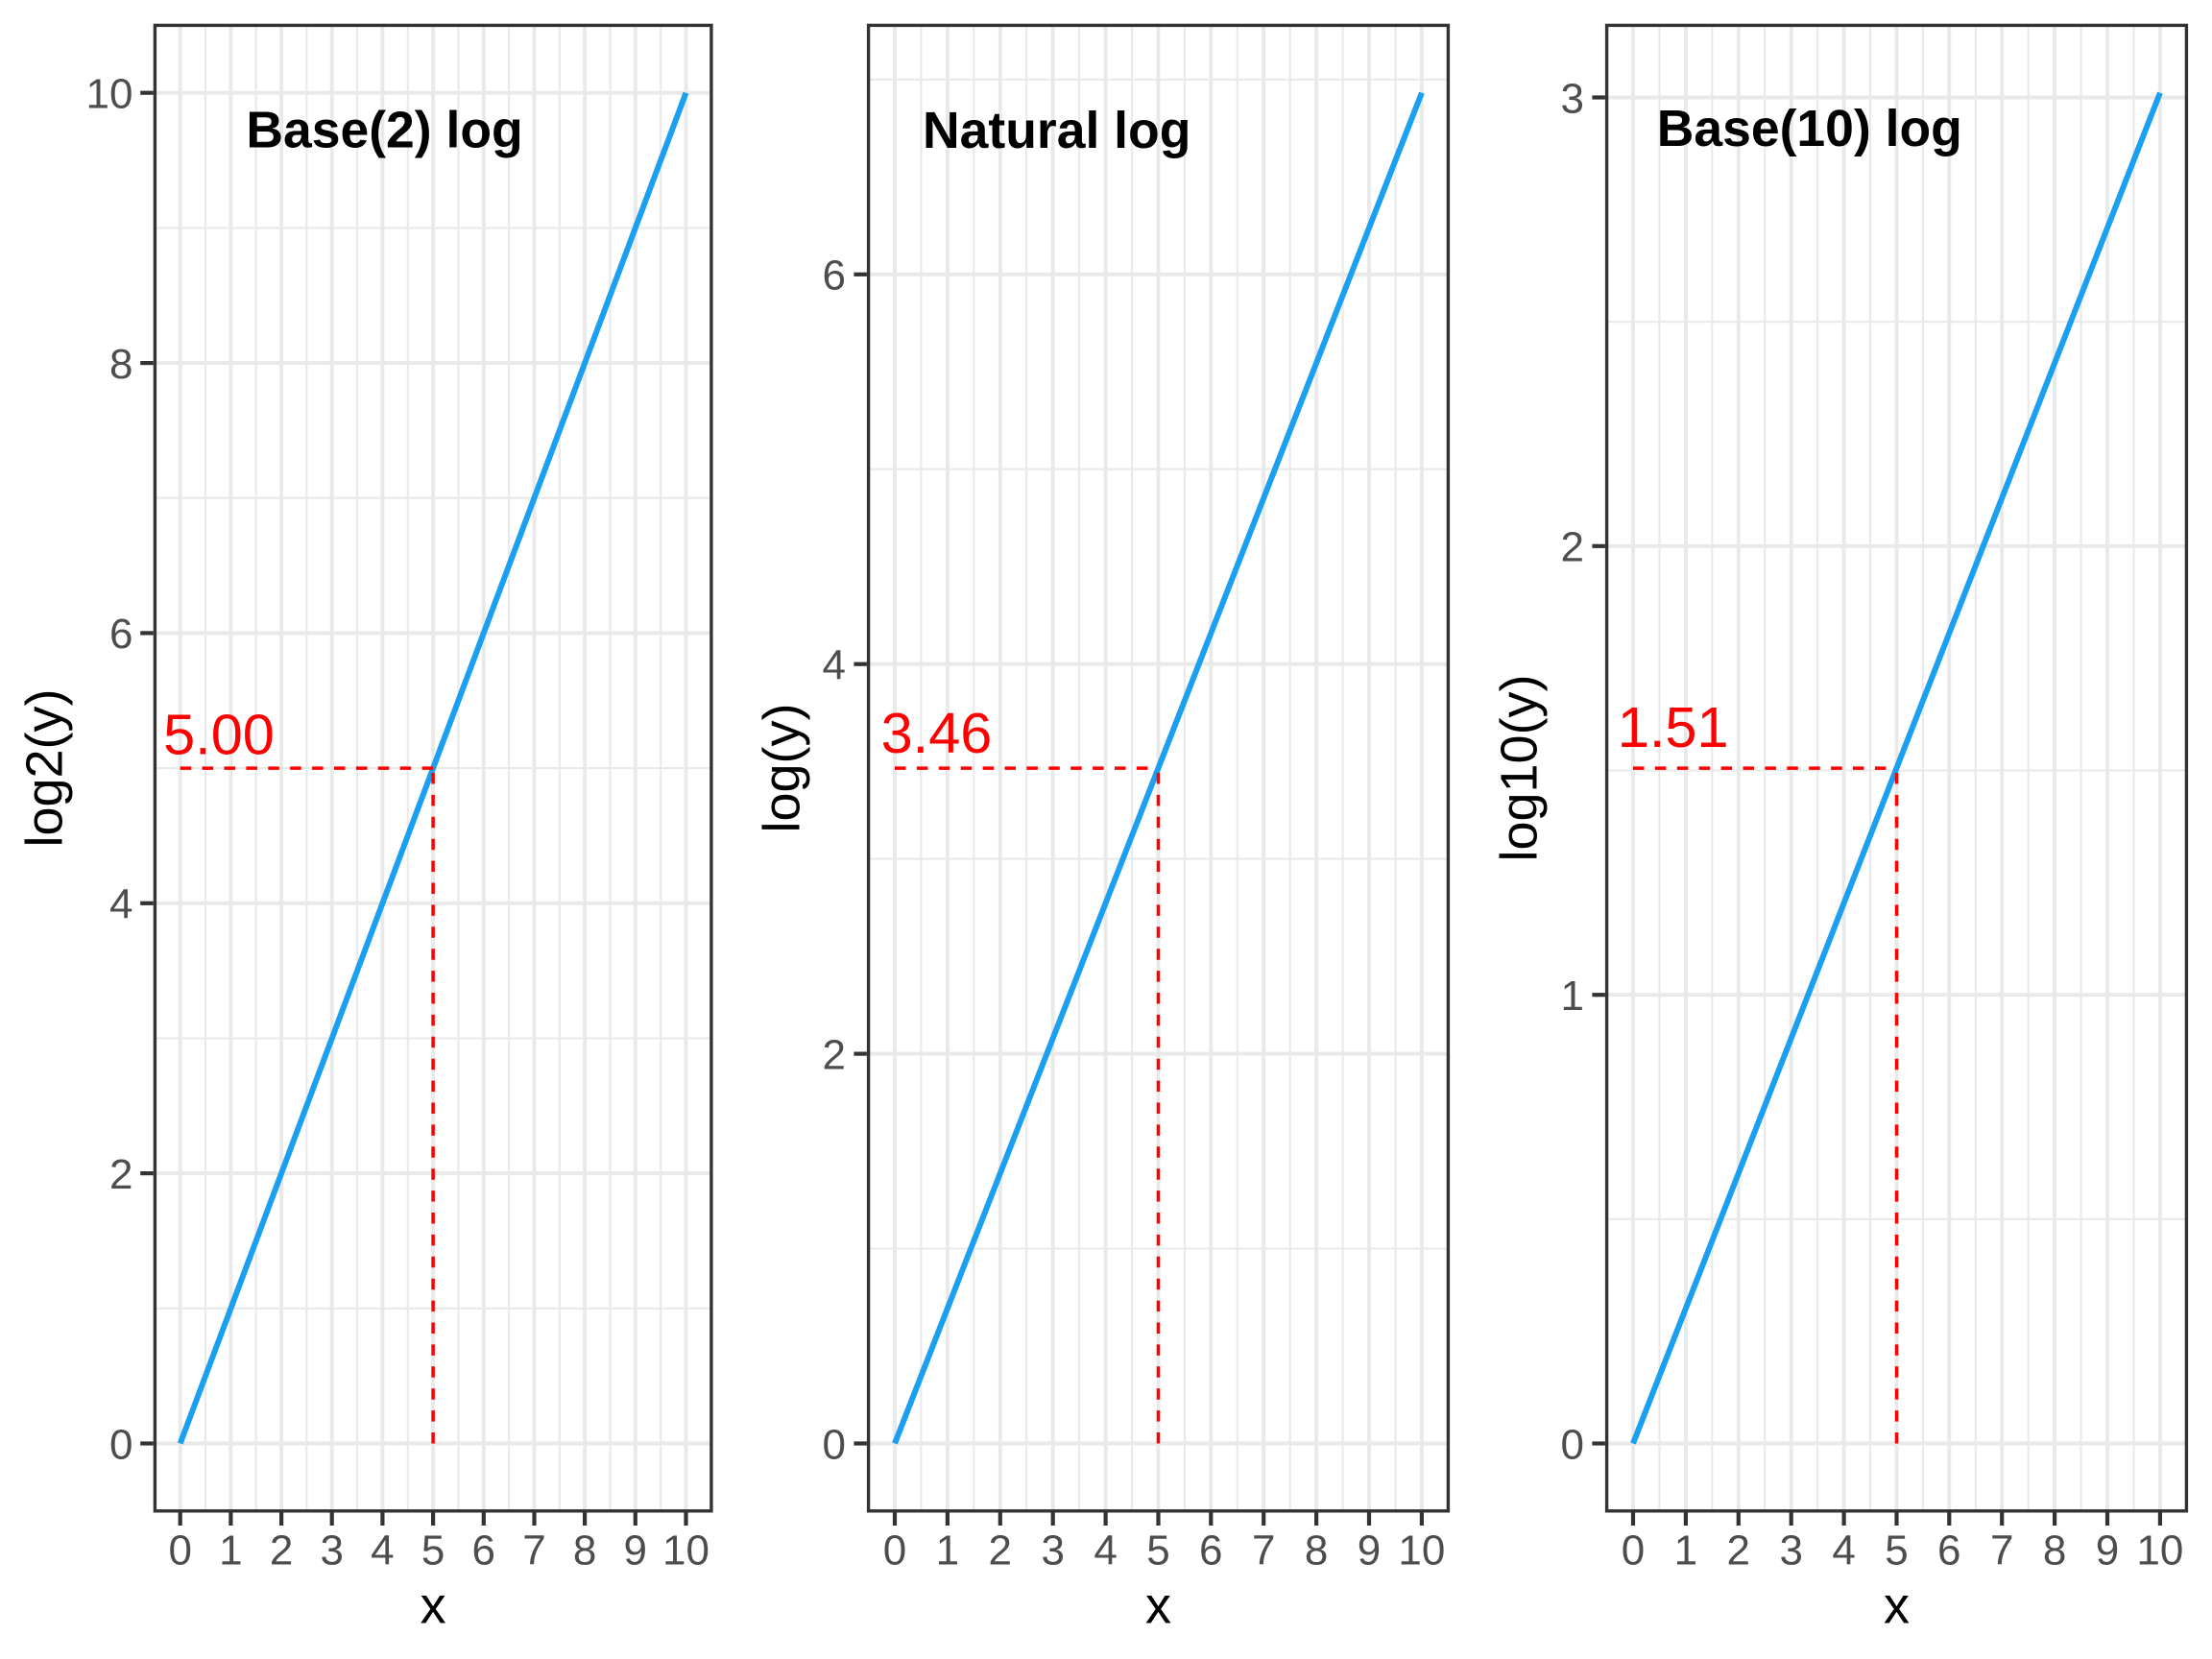 The width and height of the screenshot is (2212, 1659). What do you see at coordinates (1056, 131) in the screenshot?
I see `svg-text: Natural log` at bounding box center [1056, 131].